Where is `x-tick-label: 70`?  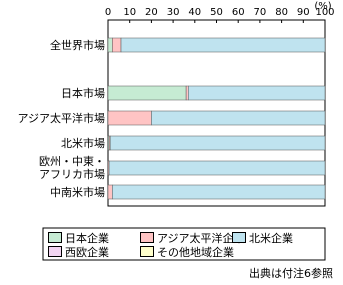
x-tick-label: 70 is located at coordinates (260, 12).